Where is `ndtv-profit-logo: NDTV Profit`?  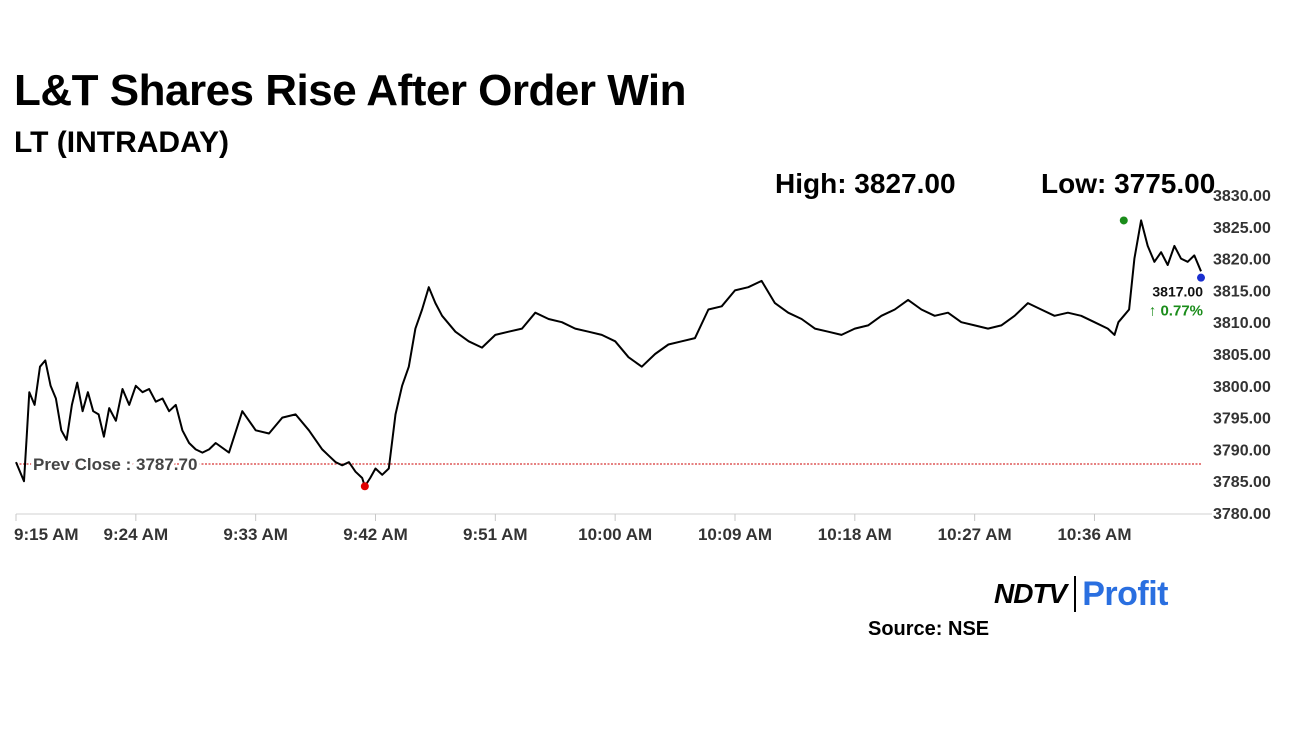
ndtv-profit-logo: NDTV Profit is located at coordinates (1081, 594).